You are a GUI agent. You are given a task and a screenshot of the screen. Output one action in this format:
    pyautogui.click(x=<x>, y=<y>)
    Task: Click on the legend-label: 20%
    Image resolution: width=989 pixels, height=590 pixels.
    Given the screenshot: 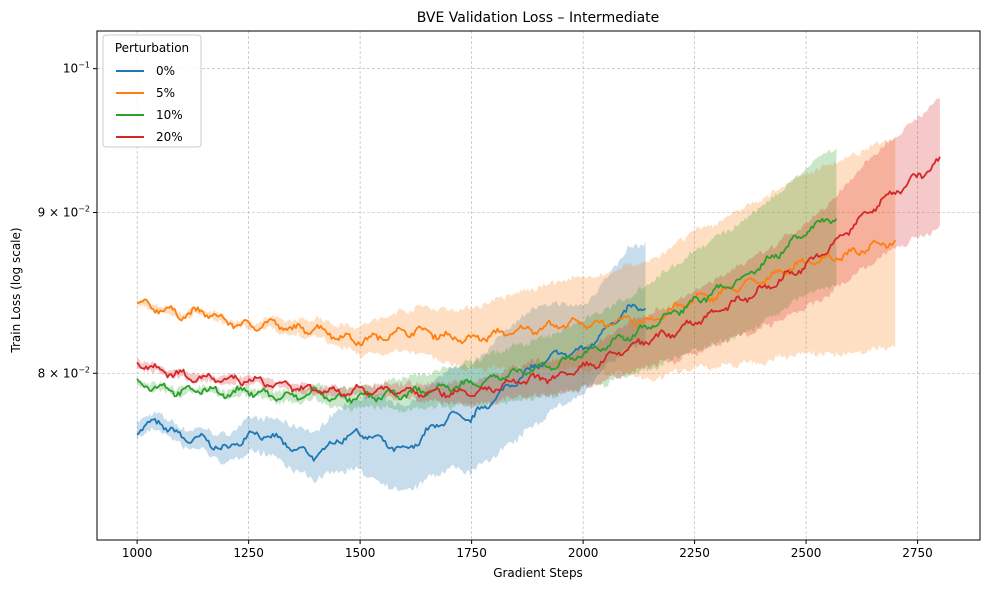 What is the action you would take?
    pyautogui.click(x=169, y=137)
    